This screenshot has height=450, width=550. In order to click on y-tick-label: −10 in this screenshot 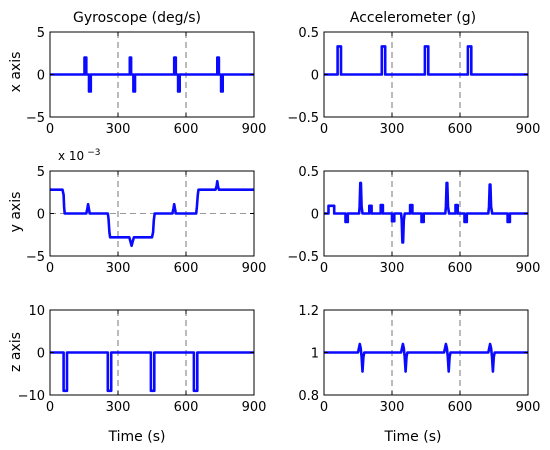, I will do `click(31, 396)`.